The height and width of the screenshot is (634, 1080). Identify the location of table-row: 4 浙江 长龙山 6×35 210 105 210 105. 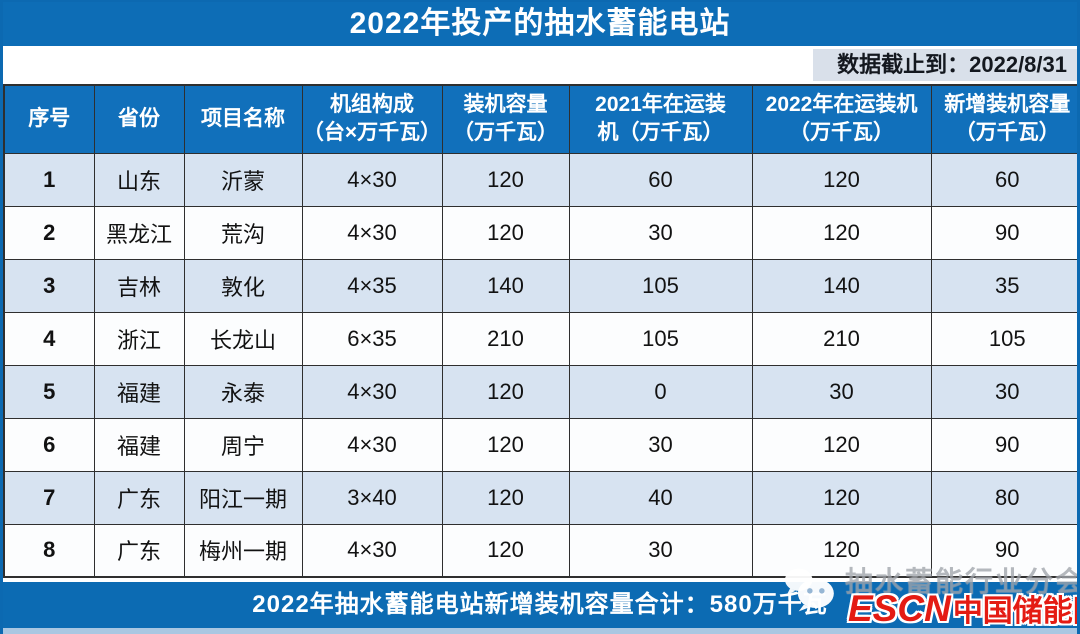
(540, 338).